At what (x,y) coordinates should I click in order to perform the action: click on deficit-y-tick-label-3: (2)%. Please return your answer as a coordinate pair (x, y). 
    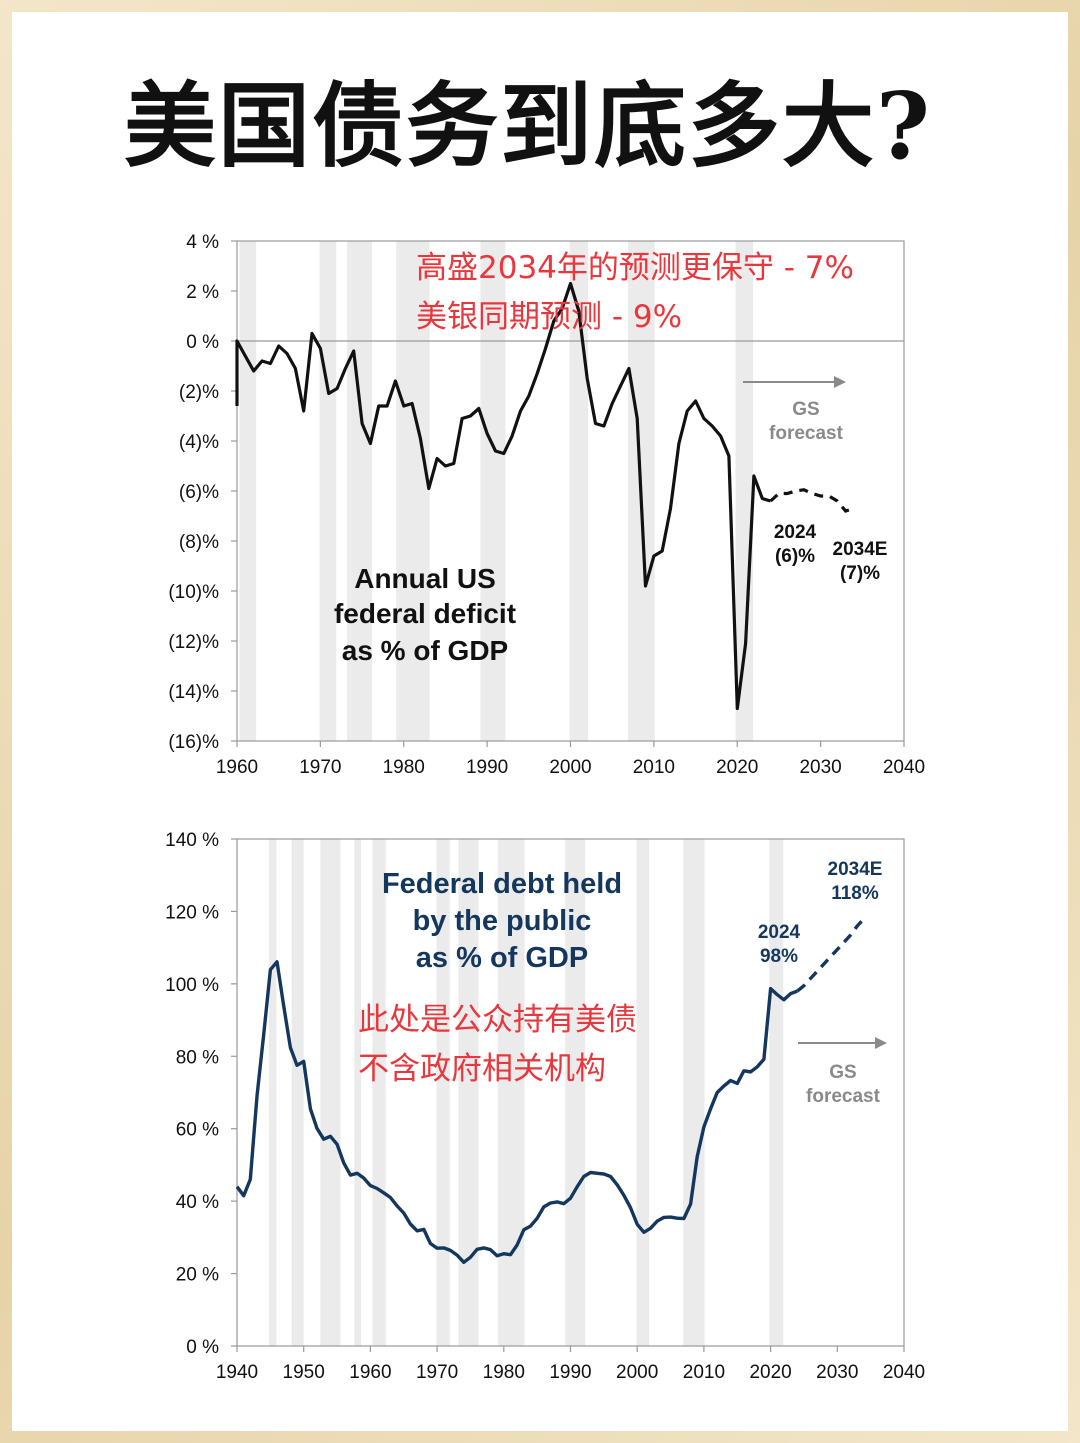
    Looking at the image, I should click on (199, 392).